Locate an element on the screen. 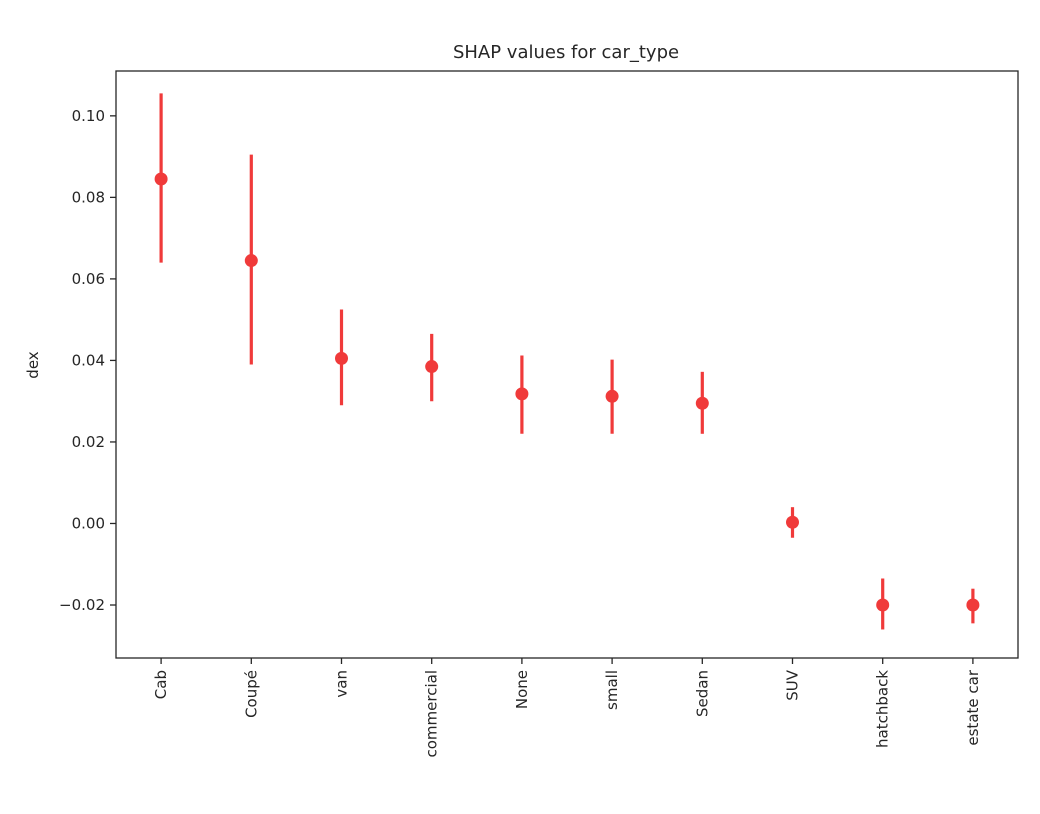 Image resolution: width=1040 pixels, height=814 pixels. x-tick-label: Sedan is located at coordinates (702, 693).